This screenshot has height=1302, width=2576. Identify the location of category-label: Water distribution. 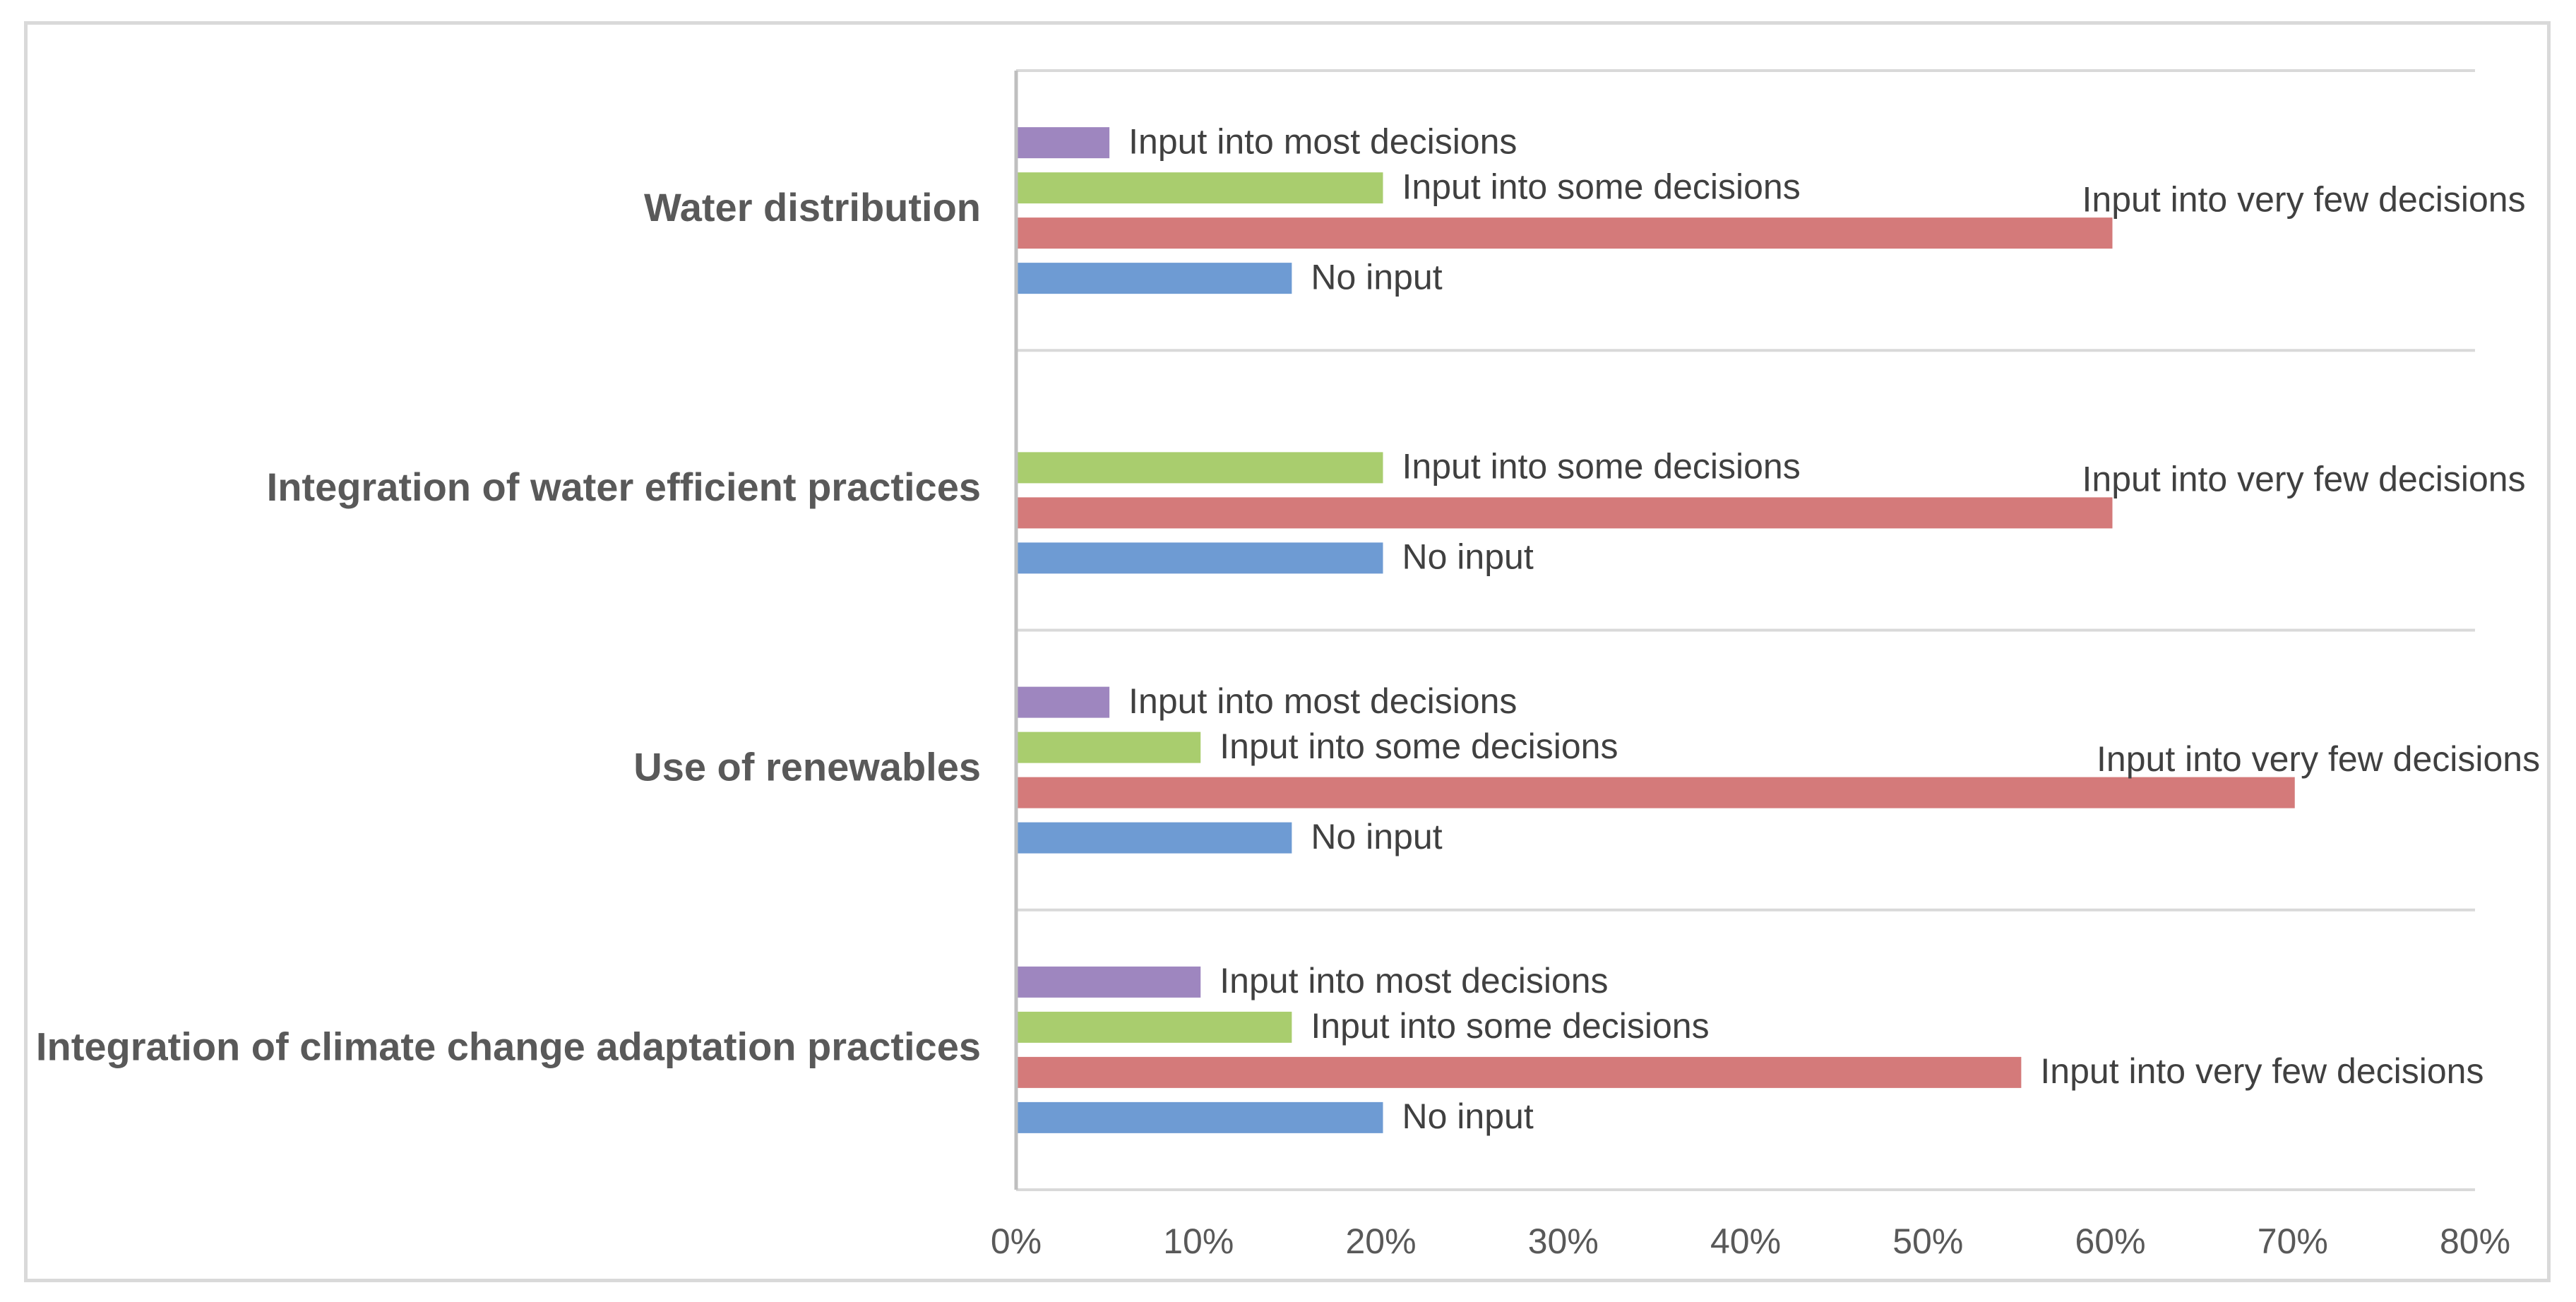
(812, 207).